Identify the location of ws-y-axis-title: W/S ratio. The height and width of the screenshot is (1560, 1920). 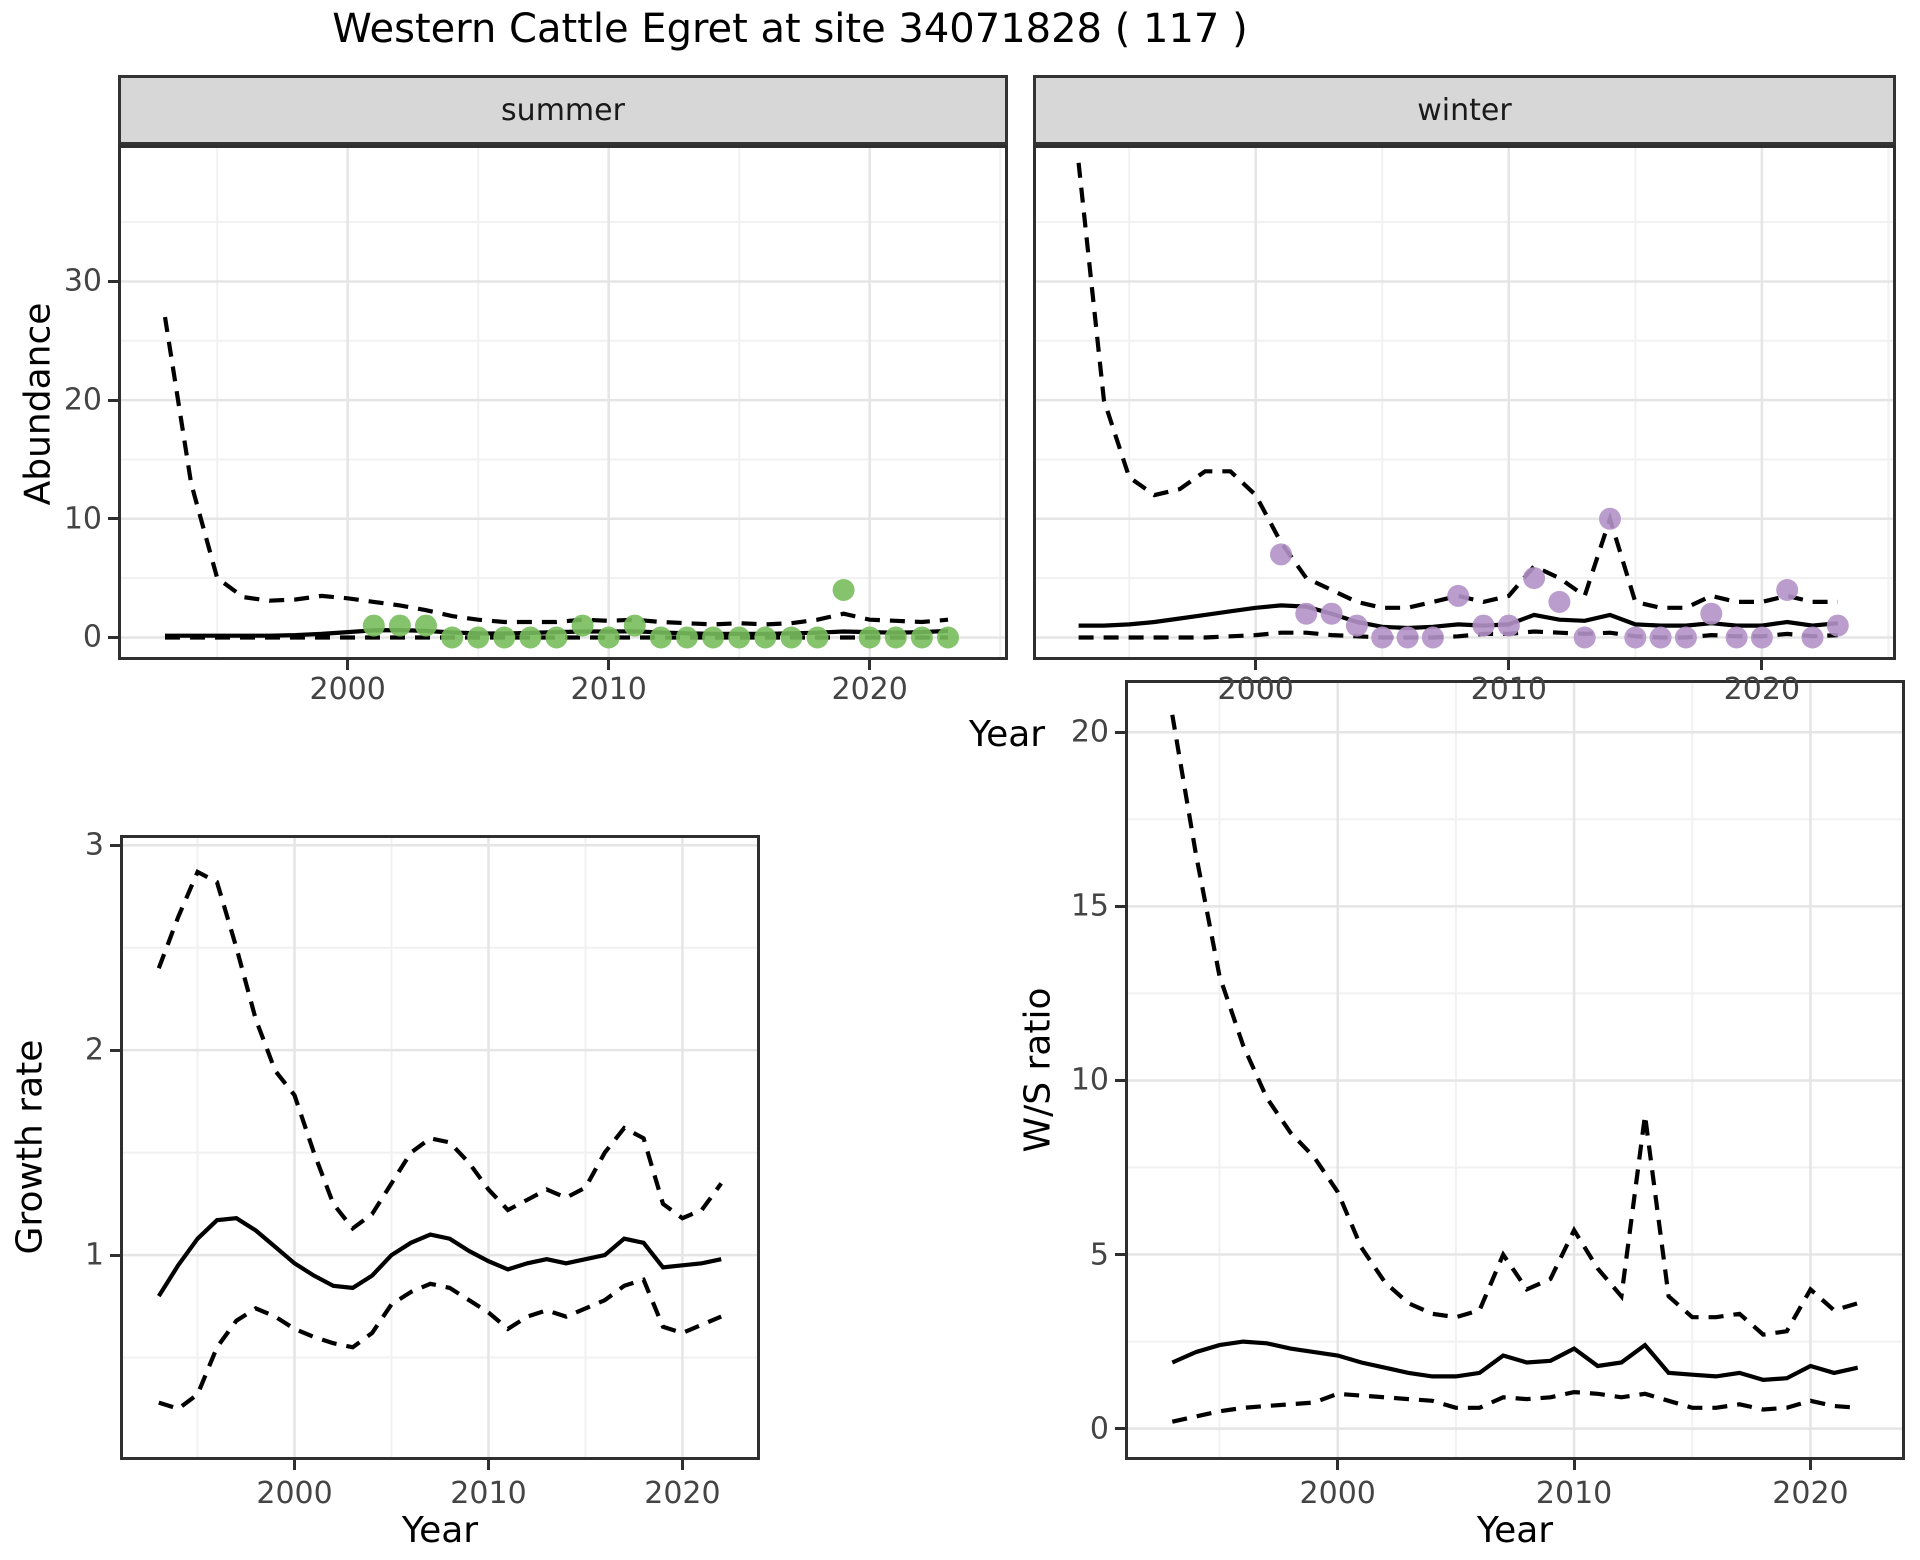
(1038, 1070).